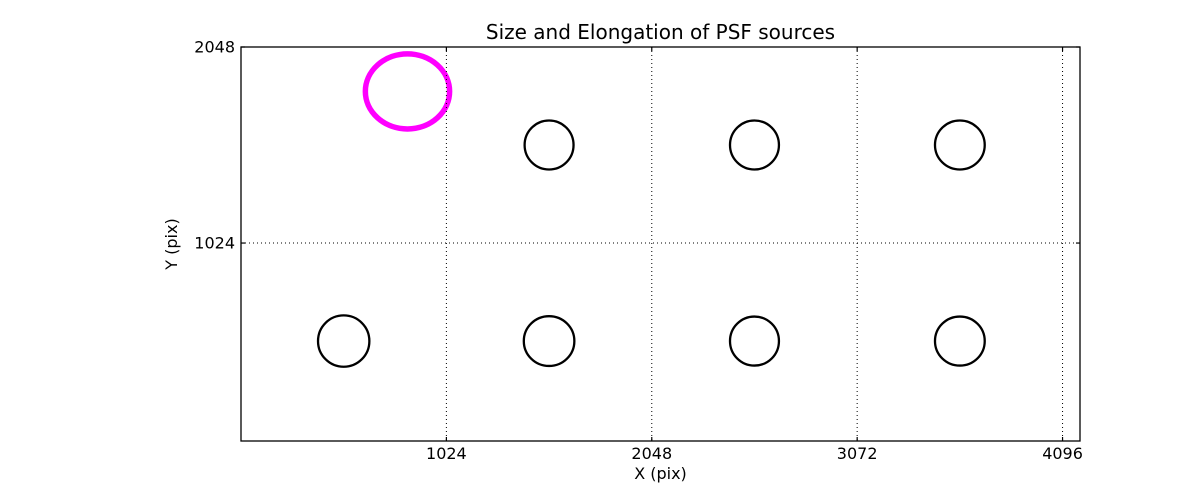  Describe the element at coordinates (214, 47) in the screenshot. I see `y-tick-label: 2048` at that location.